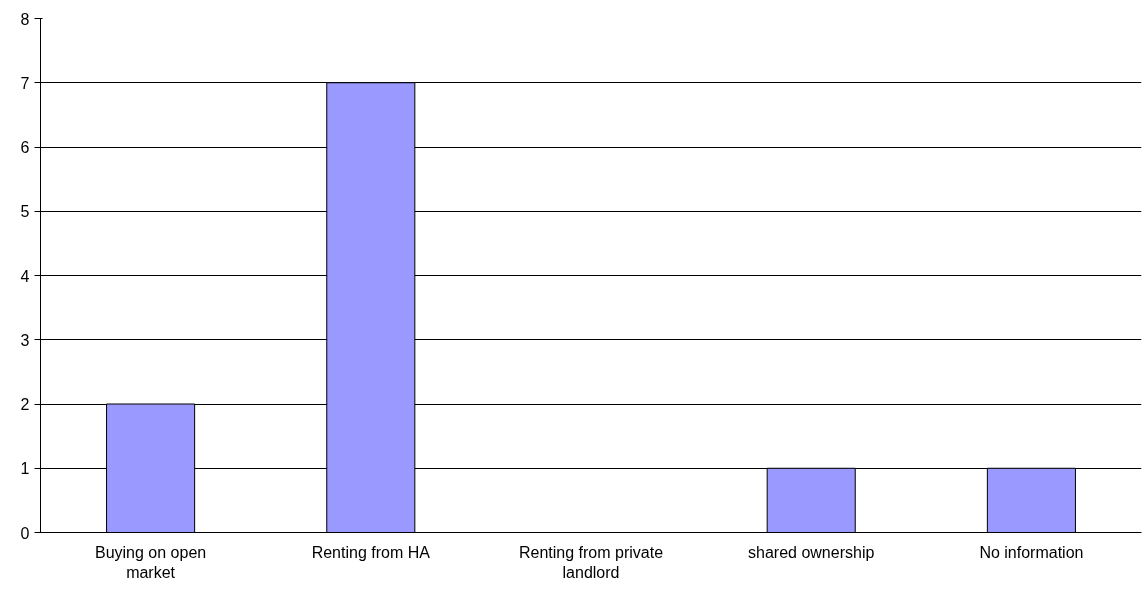 Image resolution: width=1143 pixels, height=592 pixels. Describe the element at coordinates (151, 562) in the screenshot. I see `x-tick-label: Buying on open market` at that location.